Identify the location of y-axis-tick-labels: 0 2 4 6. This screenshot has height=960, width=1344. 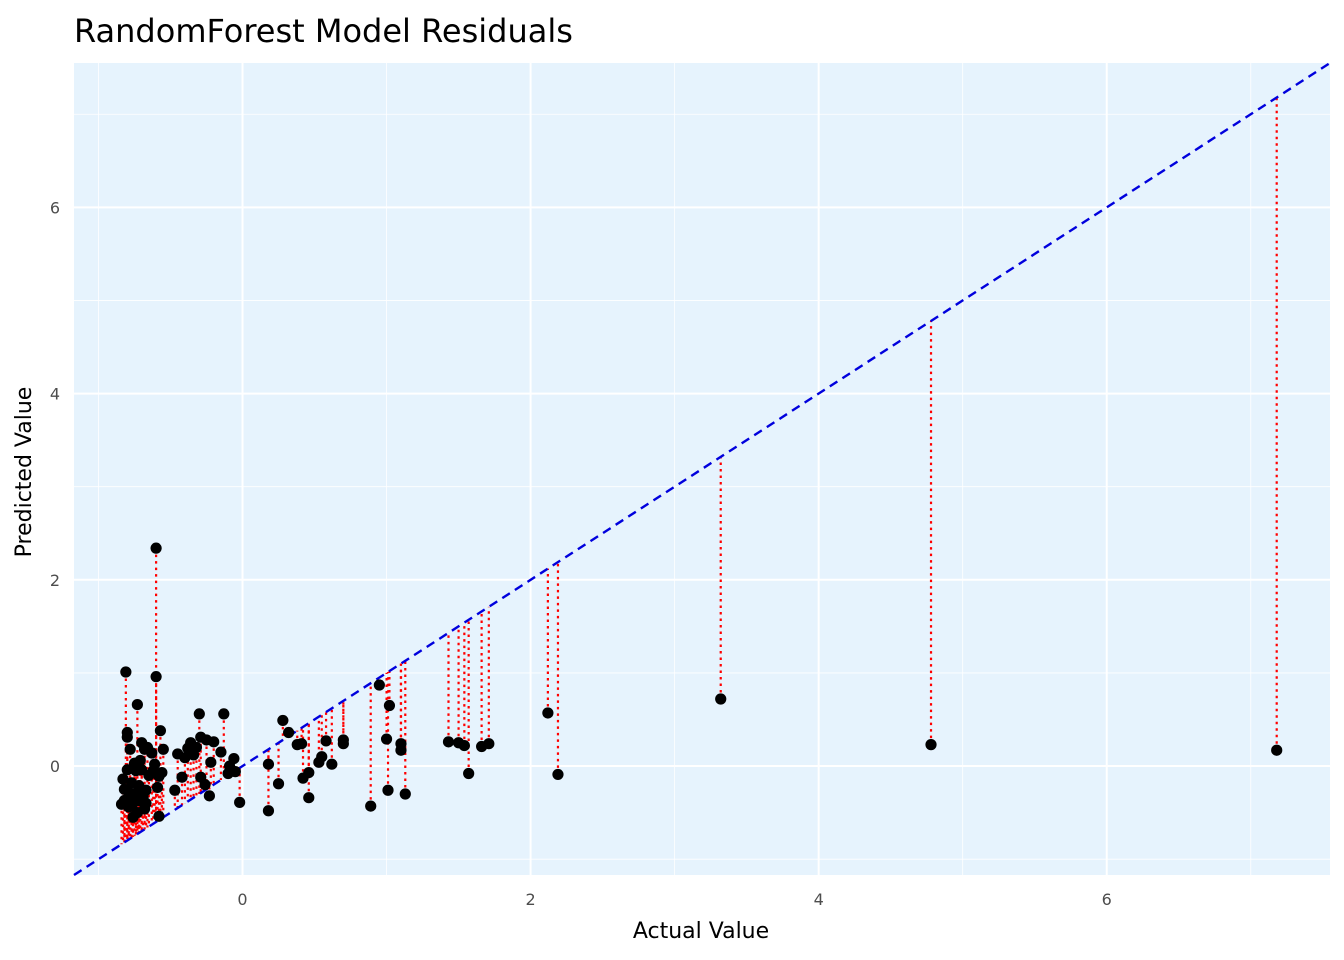
(55, 487).